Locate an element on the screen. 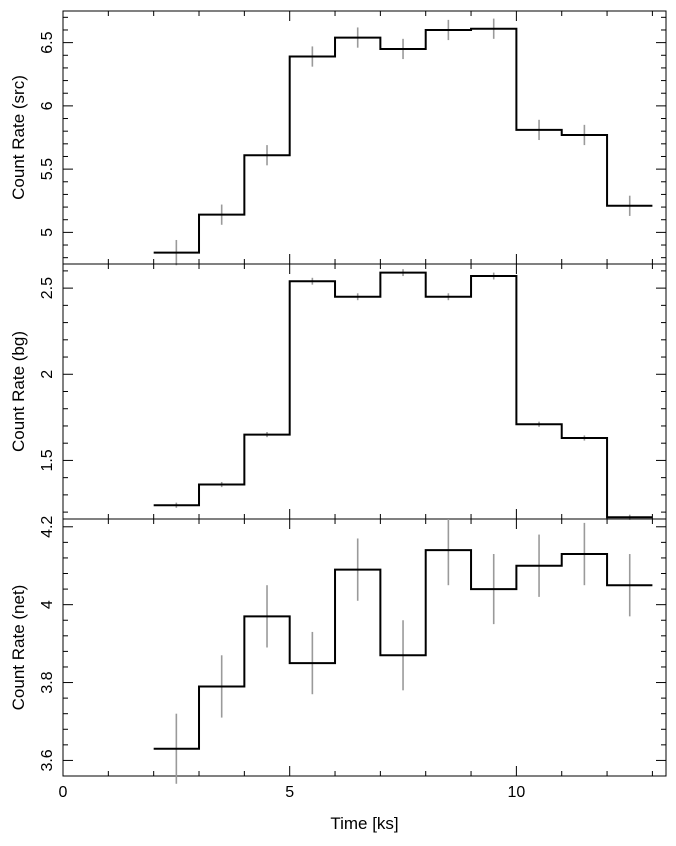 The height and width of the screenshot is (846, 676). x-tick-label: 5 is located at coordinates (289, 792).